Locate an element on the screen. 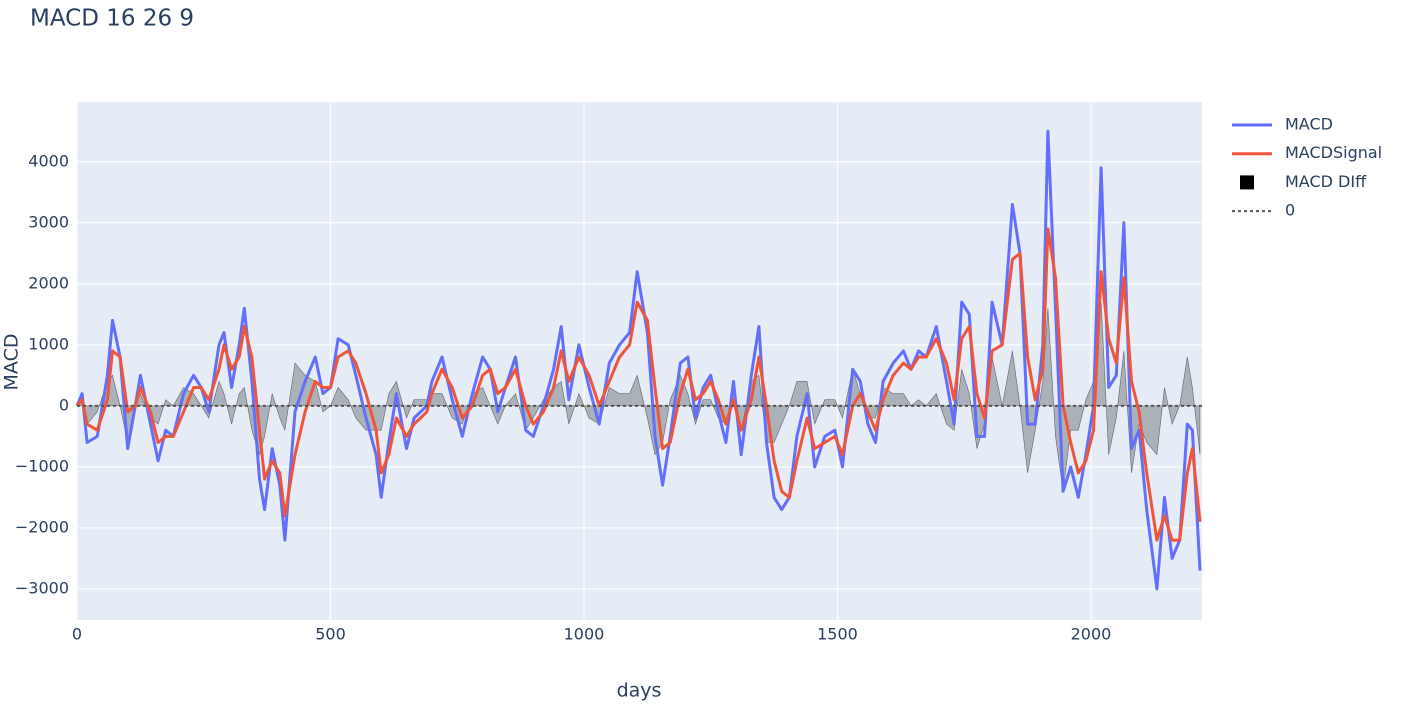  y-tick-label: −3000 is located at coordinates (42, 587).